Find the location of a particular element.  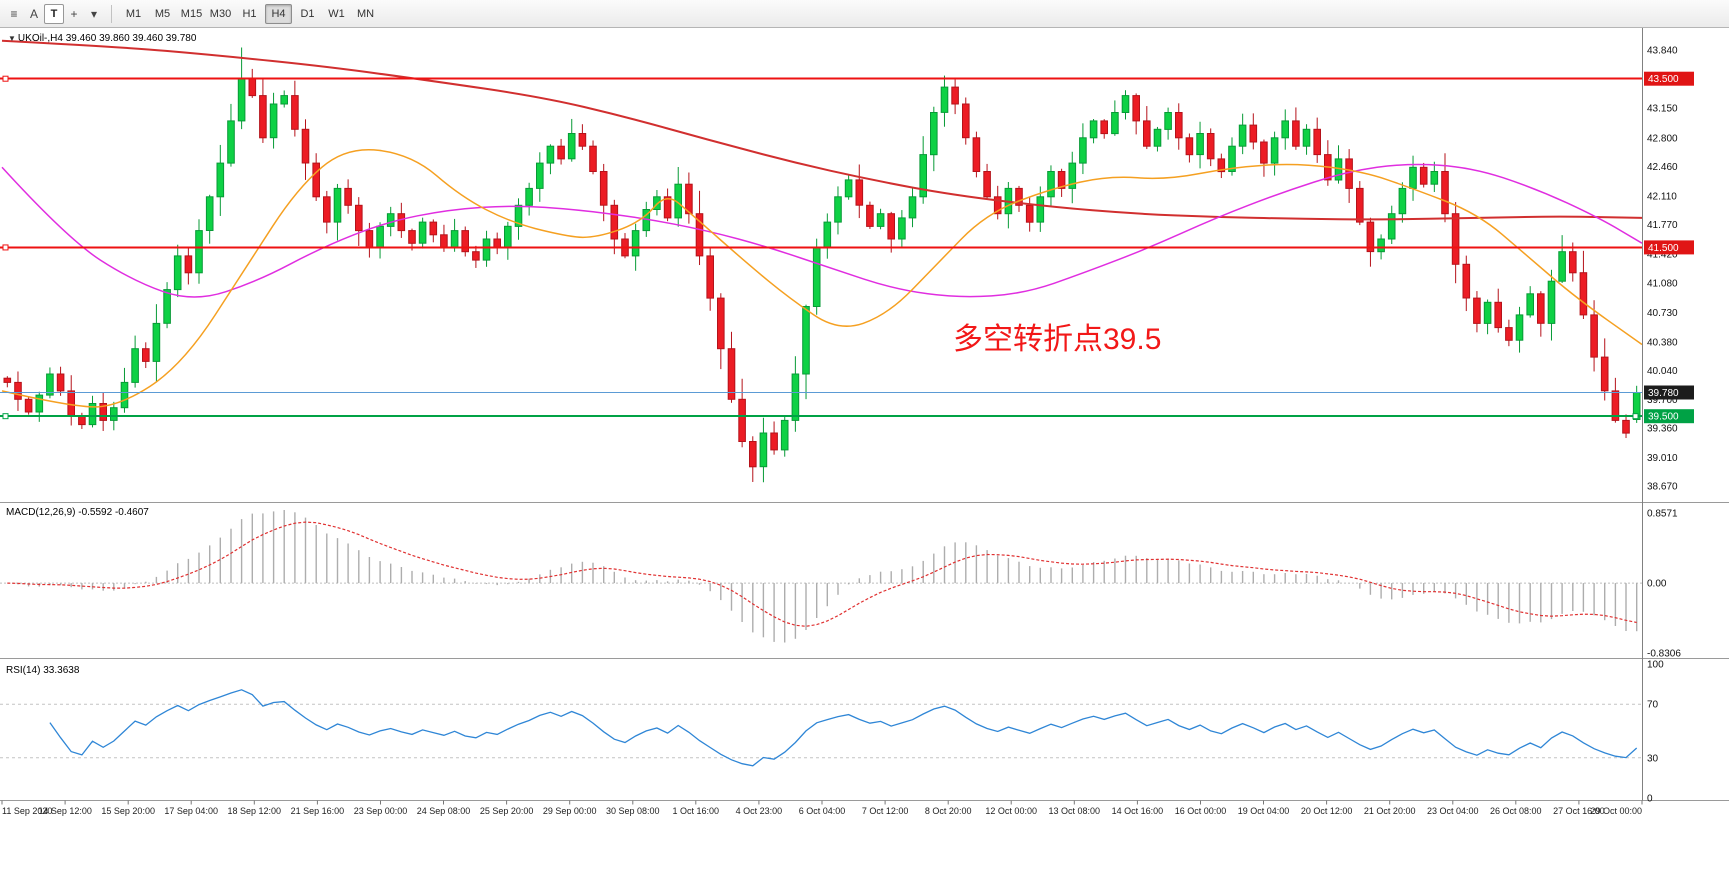

price-tick-label: 42.460 is located at coordinates (1662, 167).